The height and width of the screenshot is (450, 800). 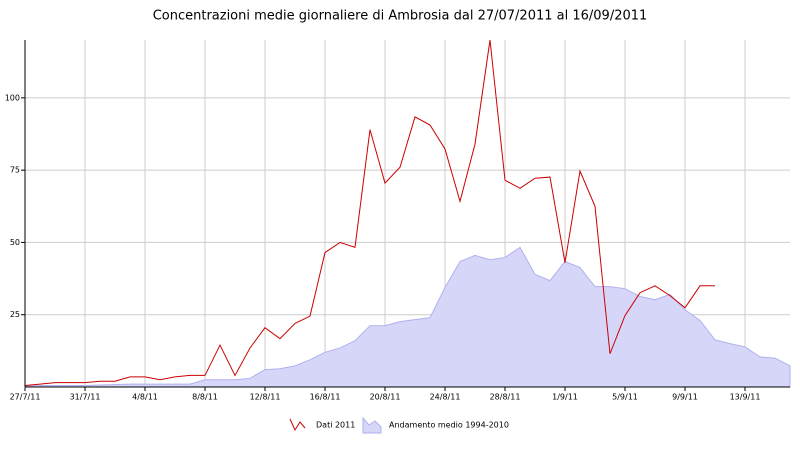 I want to click on x-tick-label: 27/7/11, so click(x=25, y=397).